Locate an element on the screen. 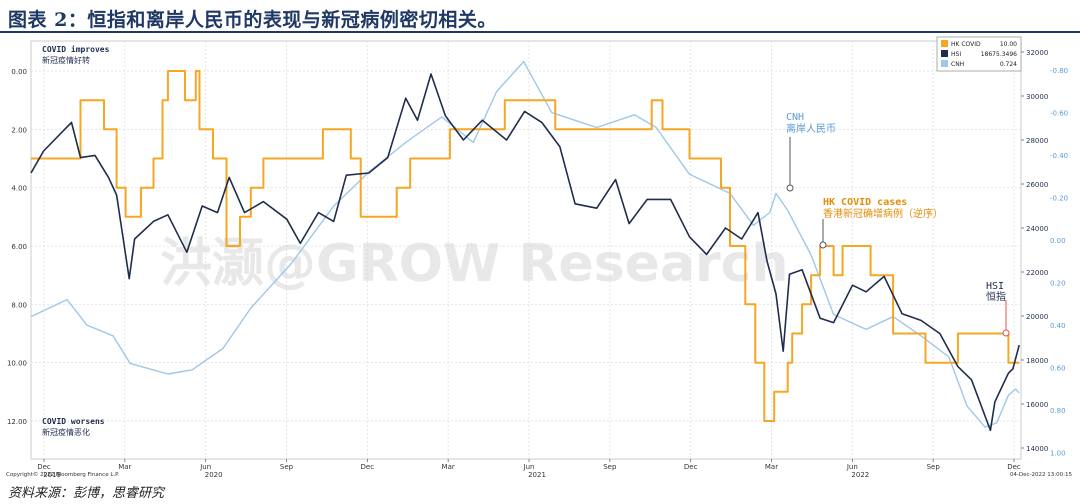 The height and width of the screenshot is (504, 1080). hsi-tick-label: 30000 is located at coordinates (1037, 97).